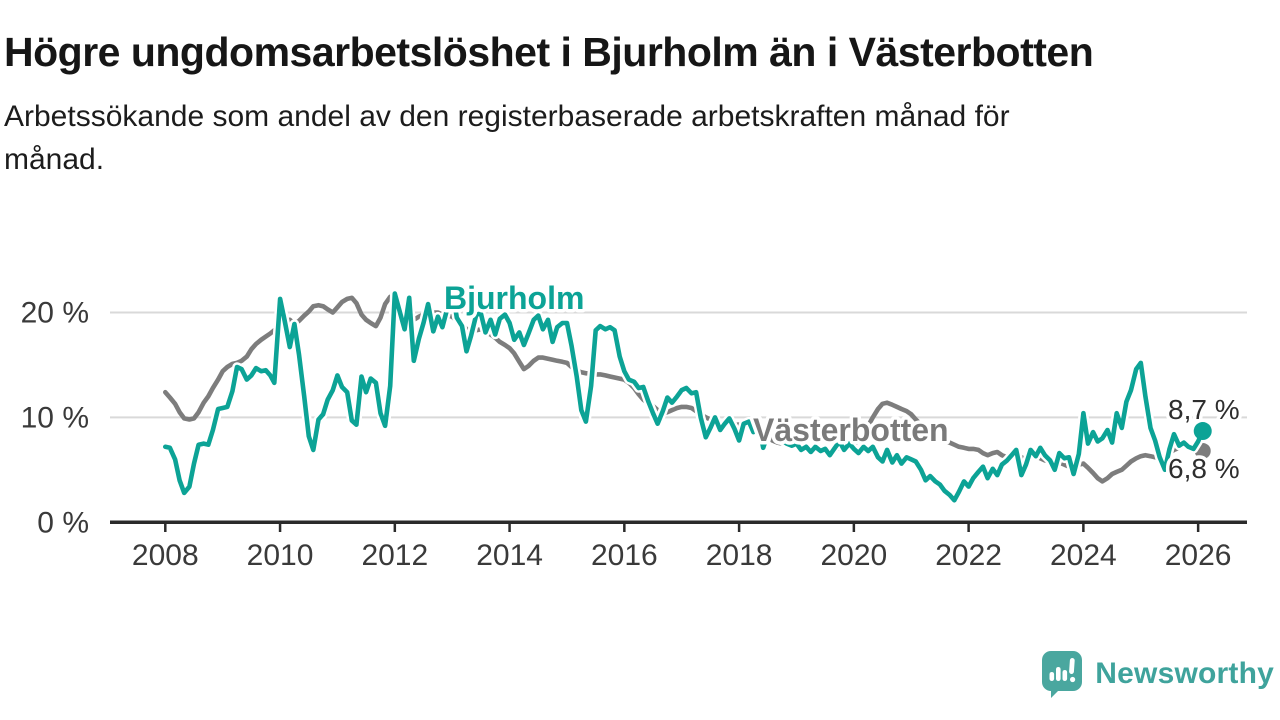 Image resolution: width=1280 pixels, height=720 pixels. I want to click on x-tick-label-2018: 2018, so click(739, 555).